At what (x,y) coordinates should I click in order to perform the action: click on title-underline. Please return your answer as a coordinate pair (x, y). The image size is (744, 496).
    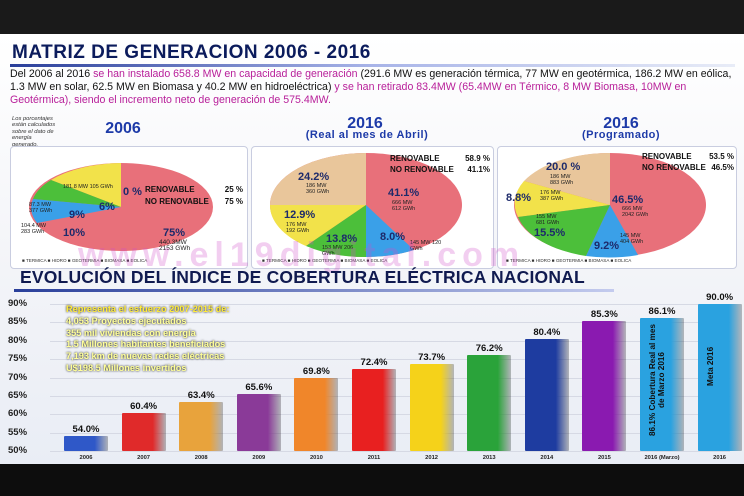
    Looking at the image, I should click on (372, 65).